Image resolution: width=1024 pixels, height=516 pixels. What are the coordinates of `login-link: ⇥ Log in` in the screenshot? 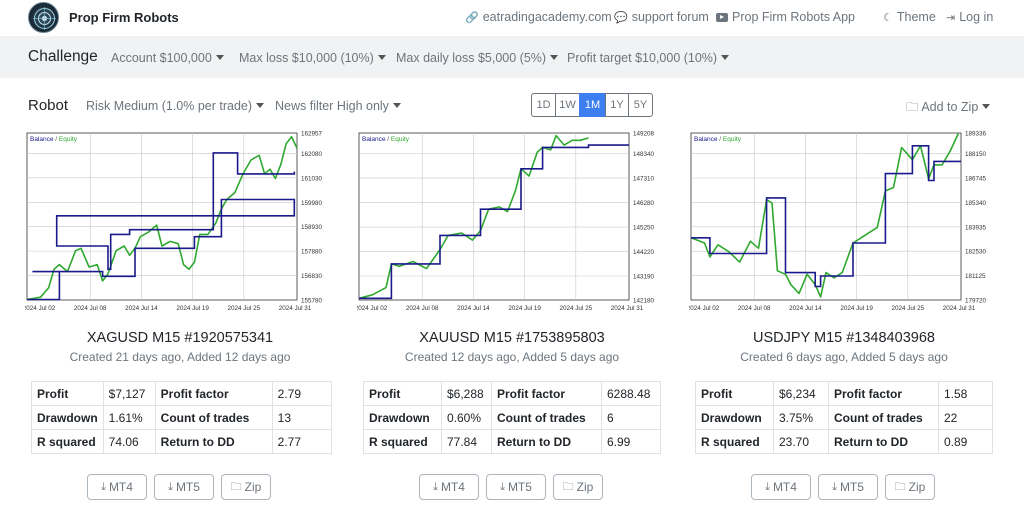 It's located at (969, 17).